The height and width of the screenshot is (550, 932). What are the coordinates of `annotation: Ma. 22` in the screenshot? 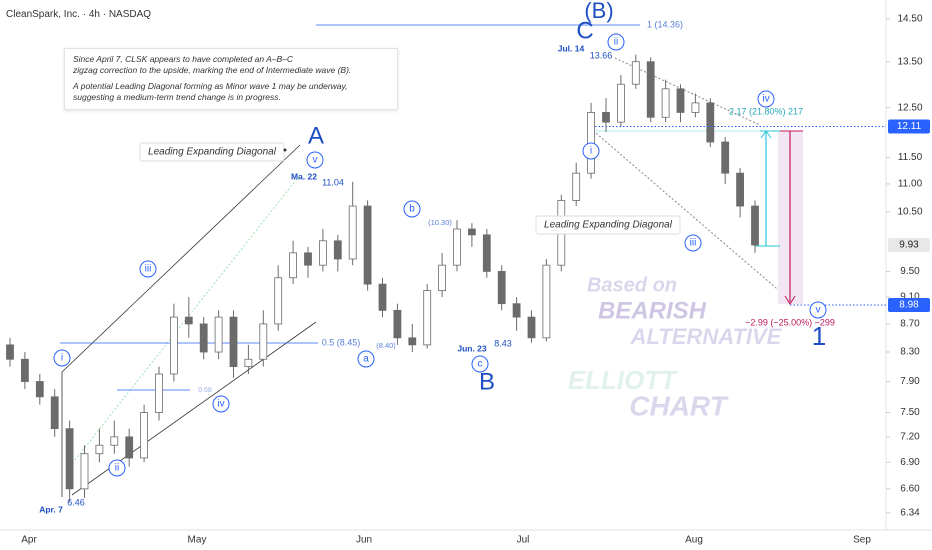 It's located at (304, 176).